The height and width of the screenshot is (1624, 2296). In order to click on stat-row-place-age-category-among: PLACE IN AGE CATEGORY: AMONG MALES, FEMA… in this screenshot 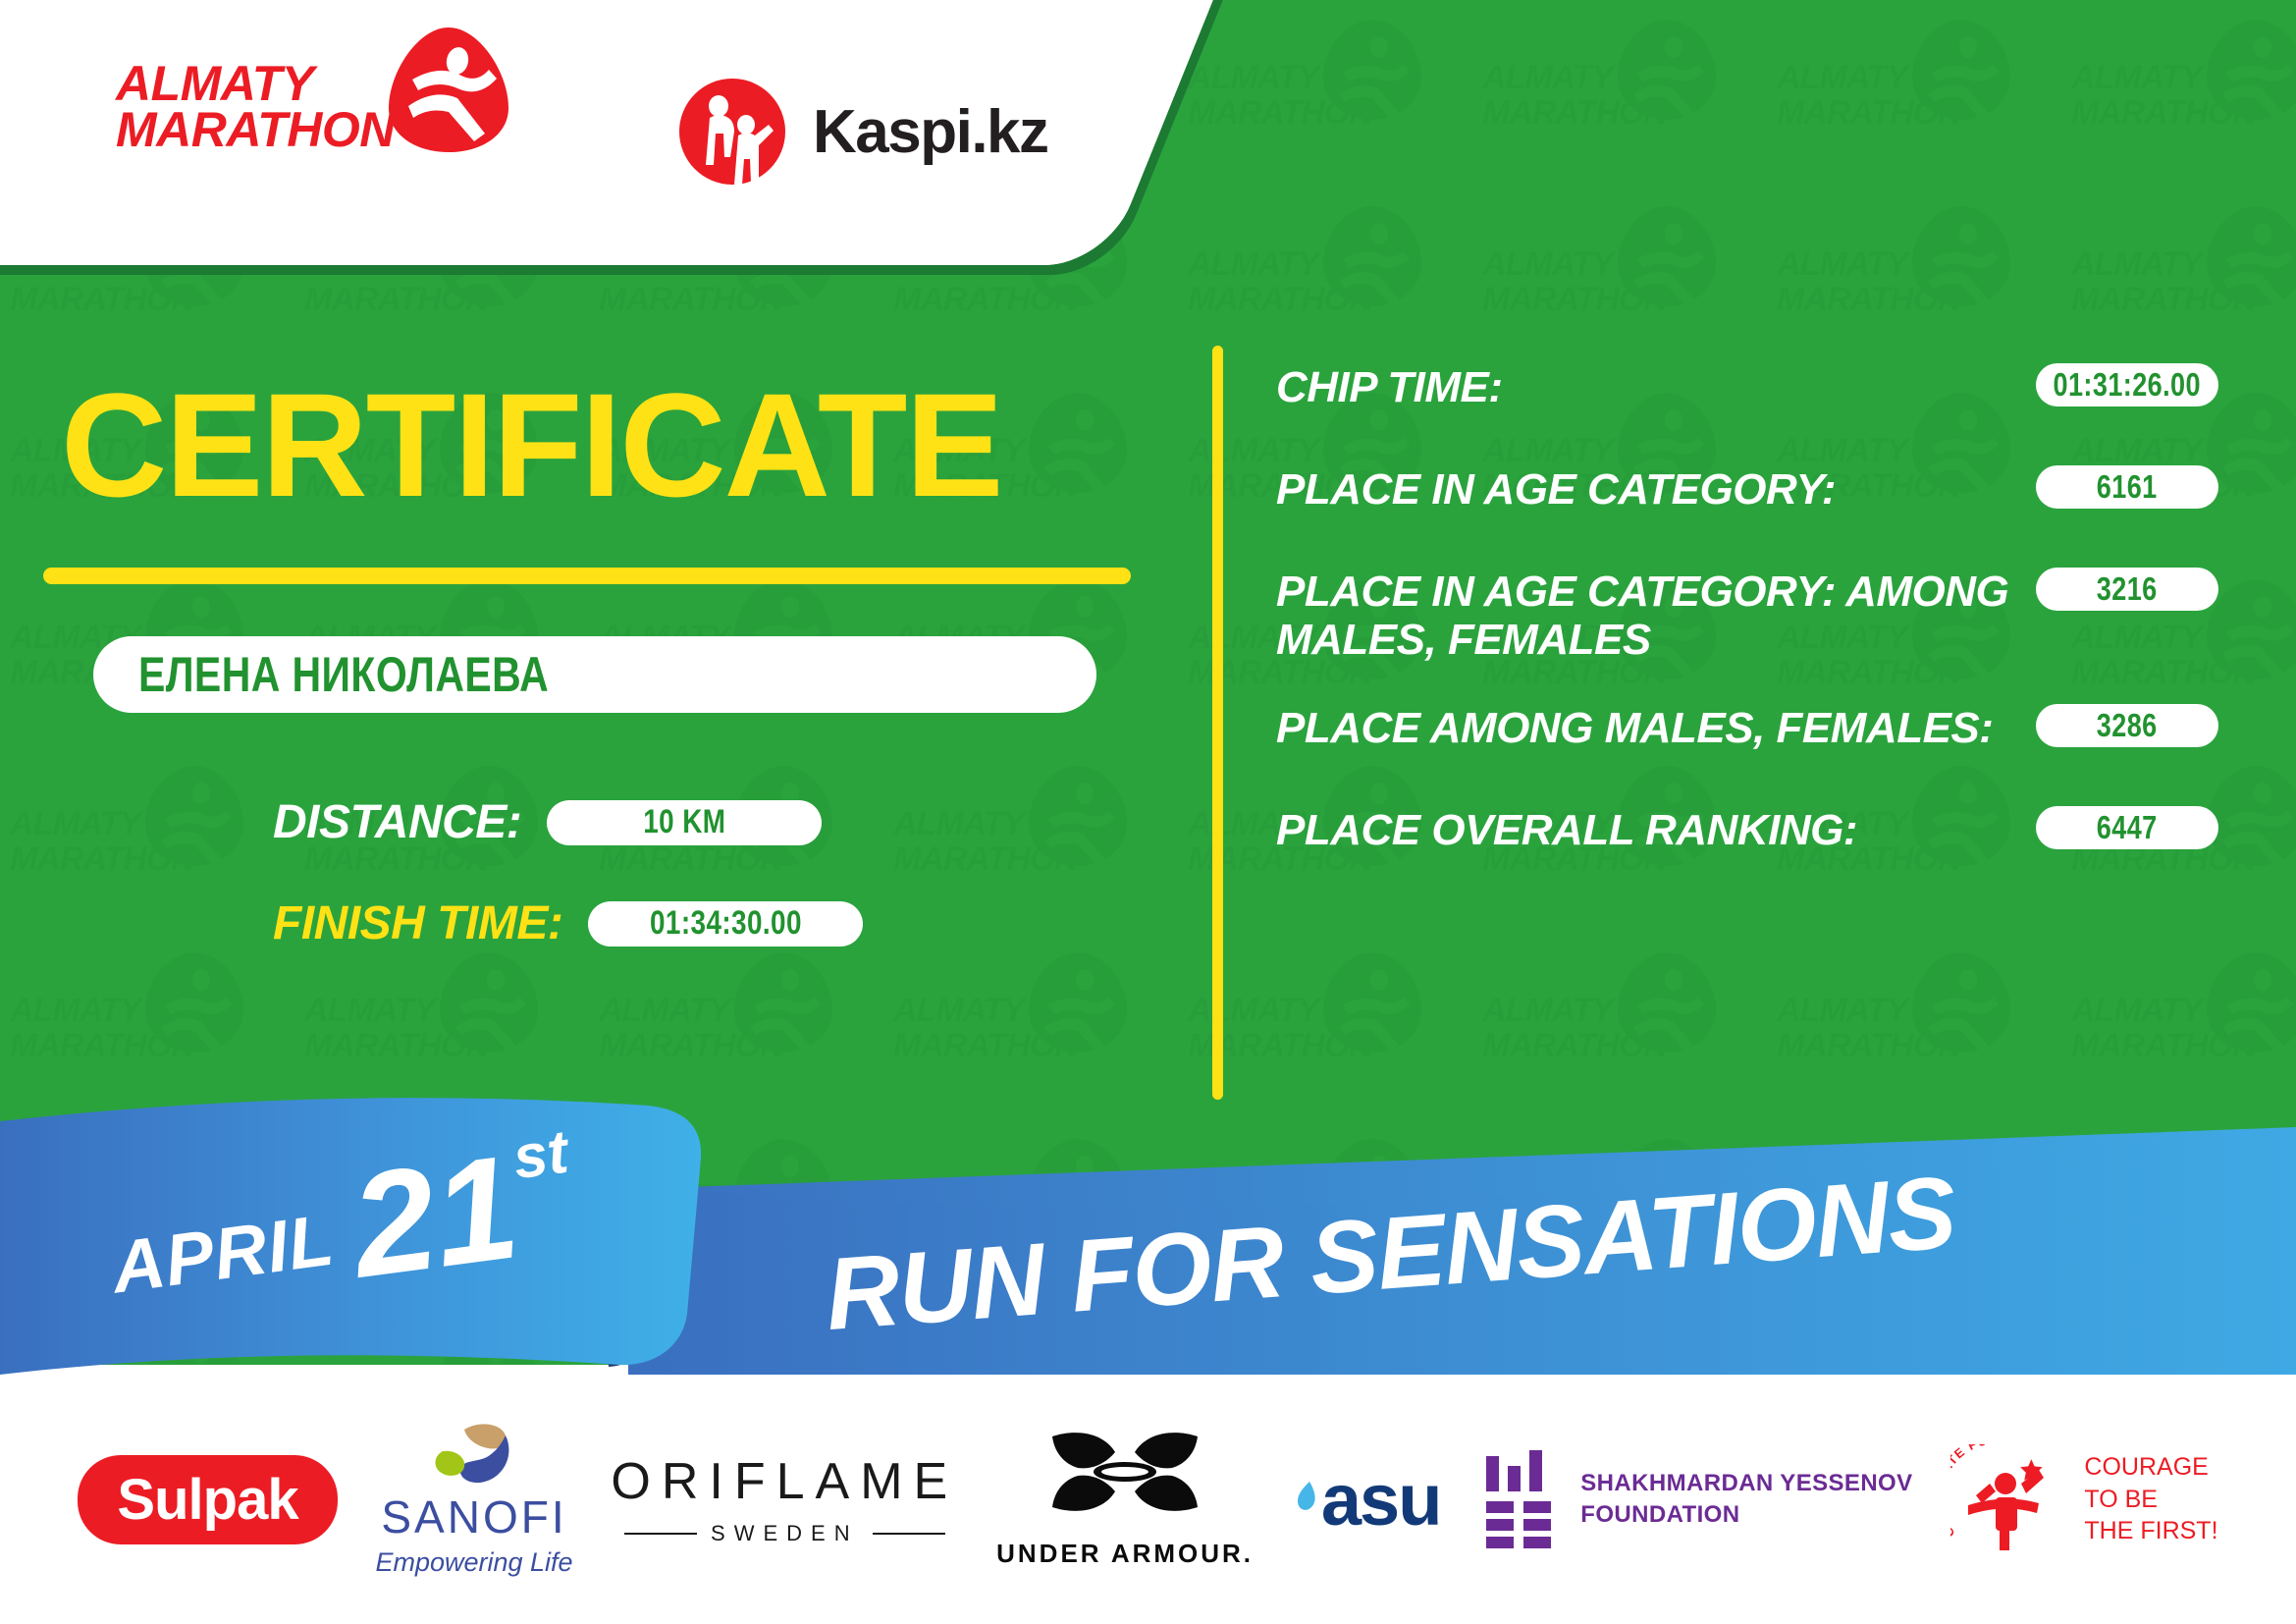, I will do `click(1747, 616)`.